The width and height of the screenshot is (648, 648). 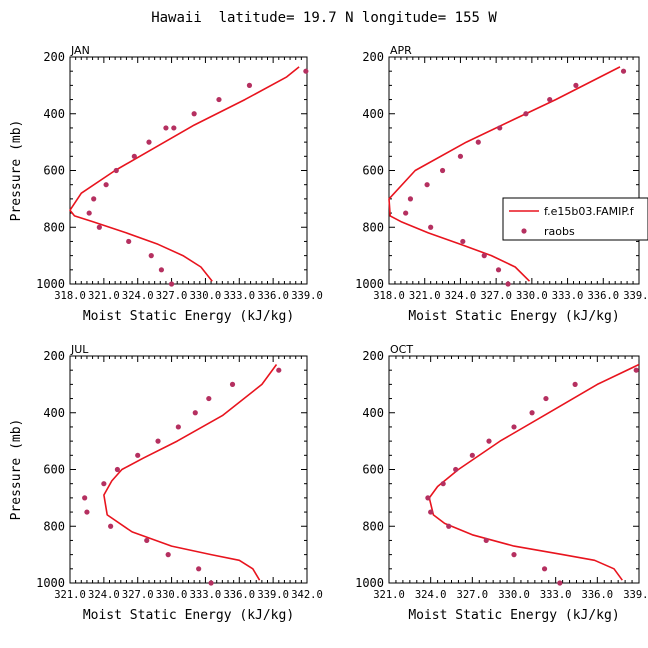 What do you see at coordinates (589, 211) in the screenshot?
I see `legend-model-label: f.e15b03.FAMIP.f` at bounding box center [589, 211].